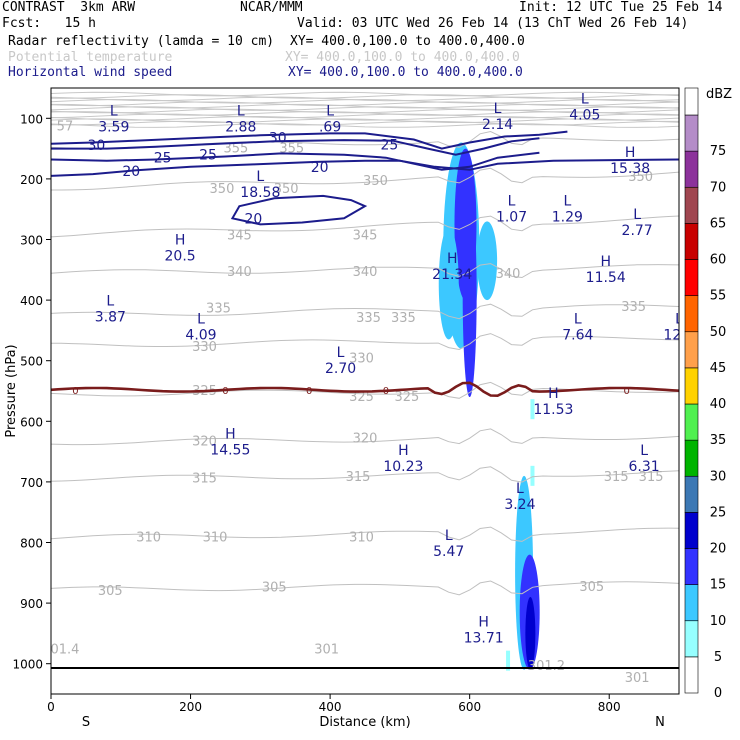 The height and width of the screenshot is (740, 740). Describe the element at coordinates (31, 180) in the screenshot. I see `y-tick-label: 200` at that location.